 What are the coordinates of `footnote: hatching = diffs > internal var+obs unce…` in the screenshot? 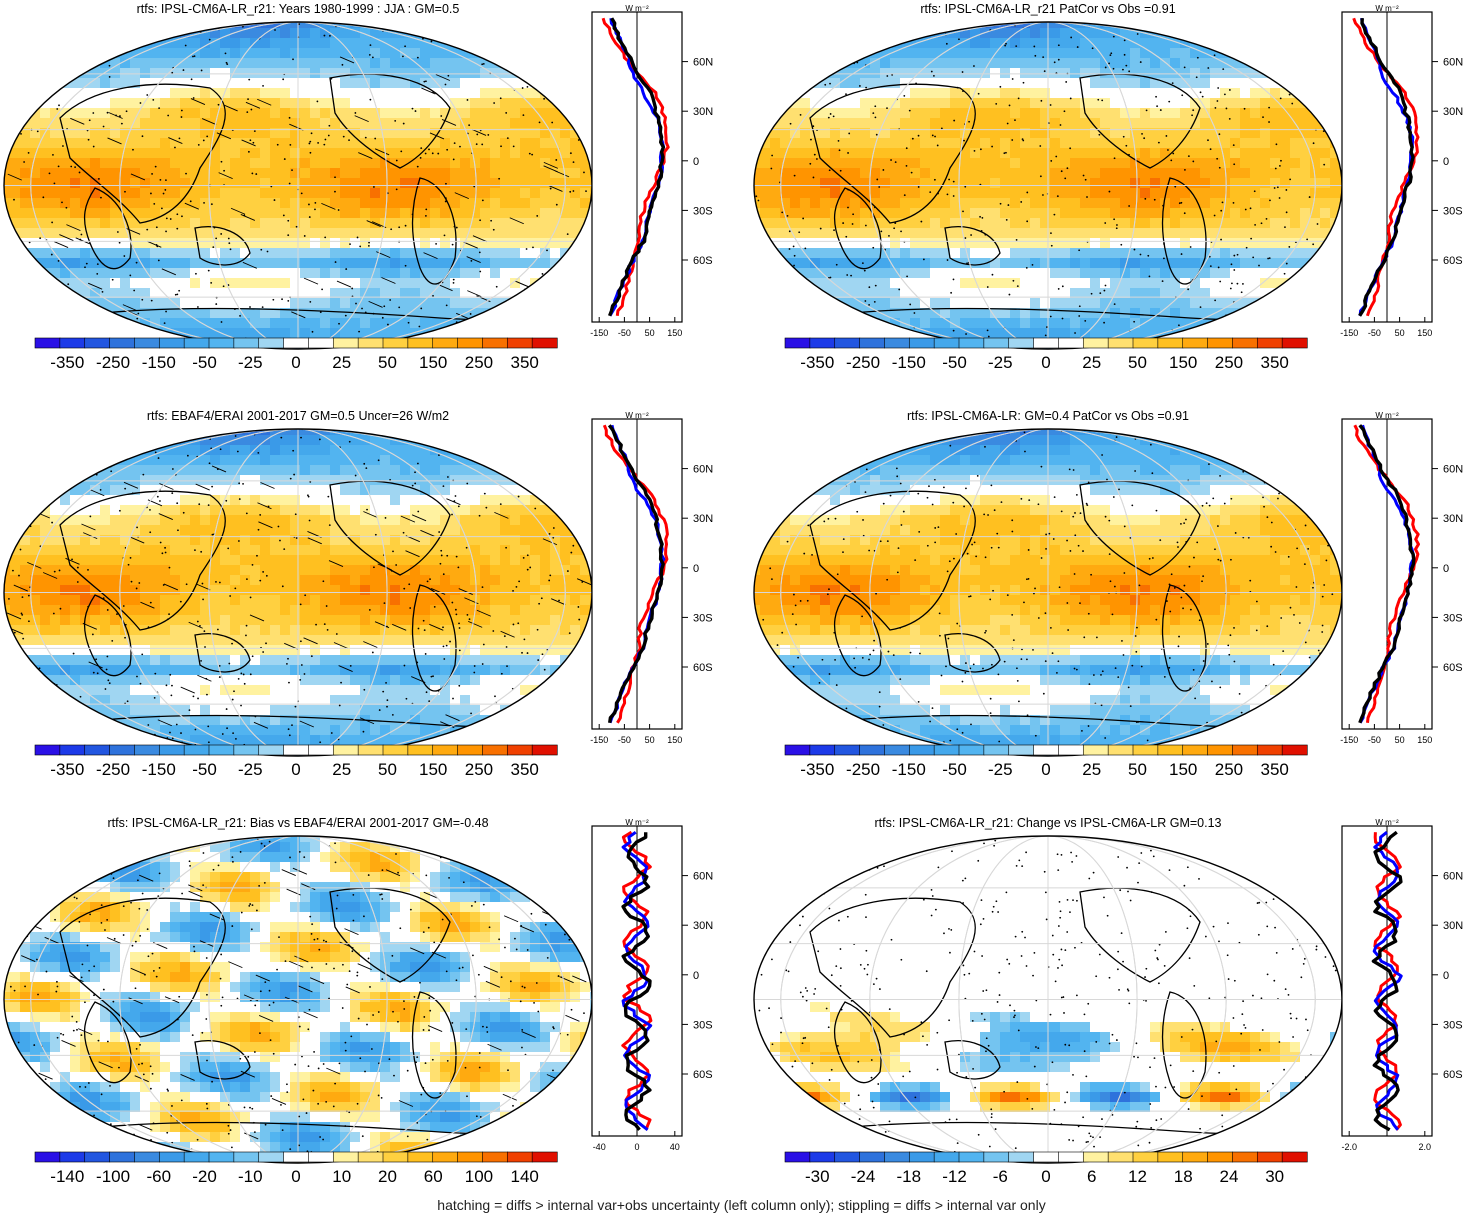 It's located at (741, 1205).